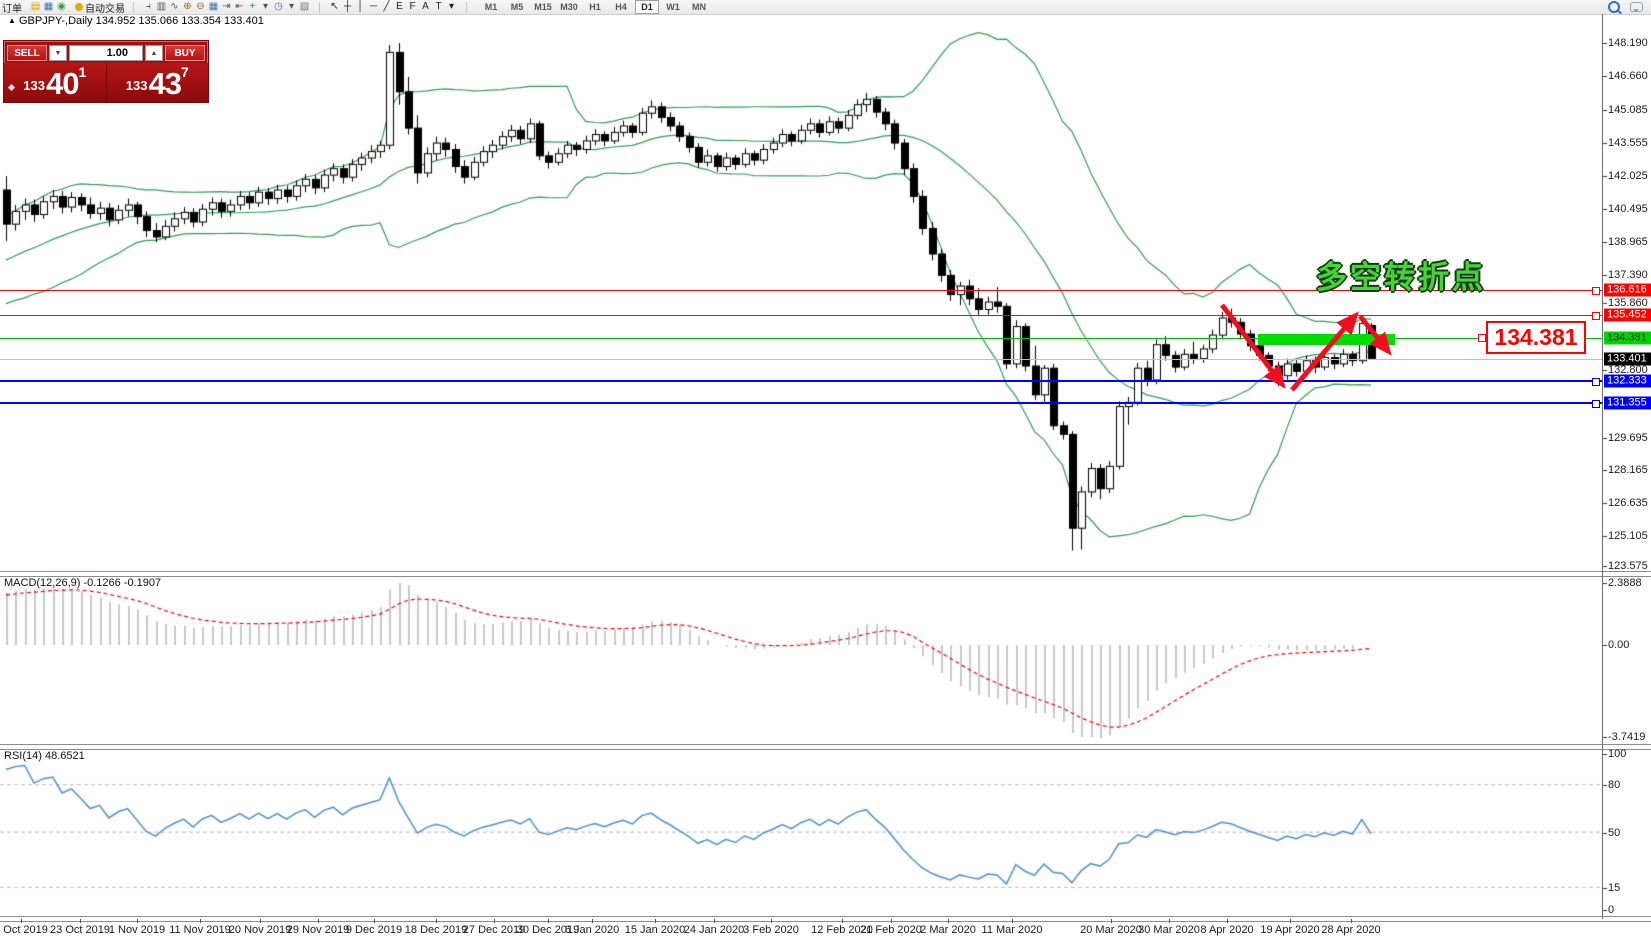 The image size is (1651, 941). I want to click on axis-tick: 132.800, so click(1628, 370).